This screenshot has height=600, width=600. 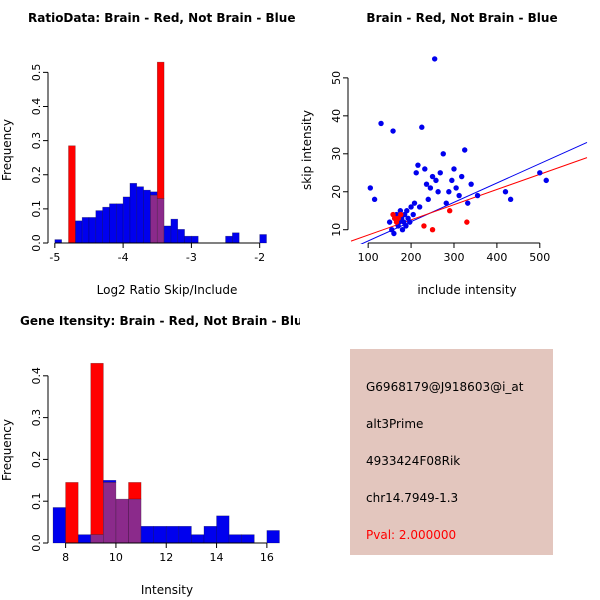 What do you see at coordinates (166, 557) in the screenshot?
I see `svg-text: 12` at bounding box center [166, 557].